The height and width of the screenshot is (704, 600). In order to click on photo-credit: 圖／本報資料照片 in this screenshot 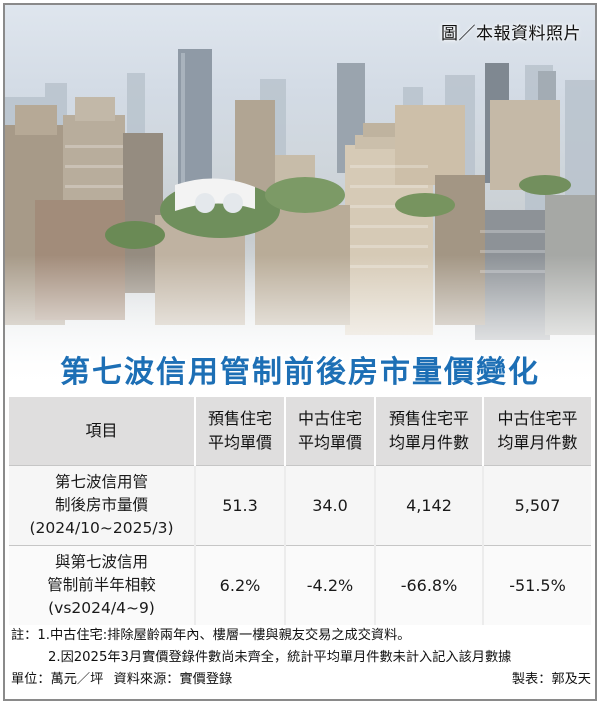, I will do `click(511, 34)`.